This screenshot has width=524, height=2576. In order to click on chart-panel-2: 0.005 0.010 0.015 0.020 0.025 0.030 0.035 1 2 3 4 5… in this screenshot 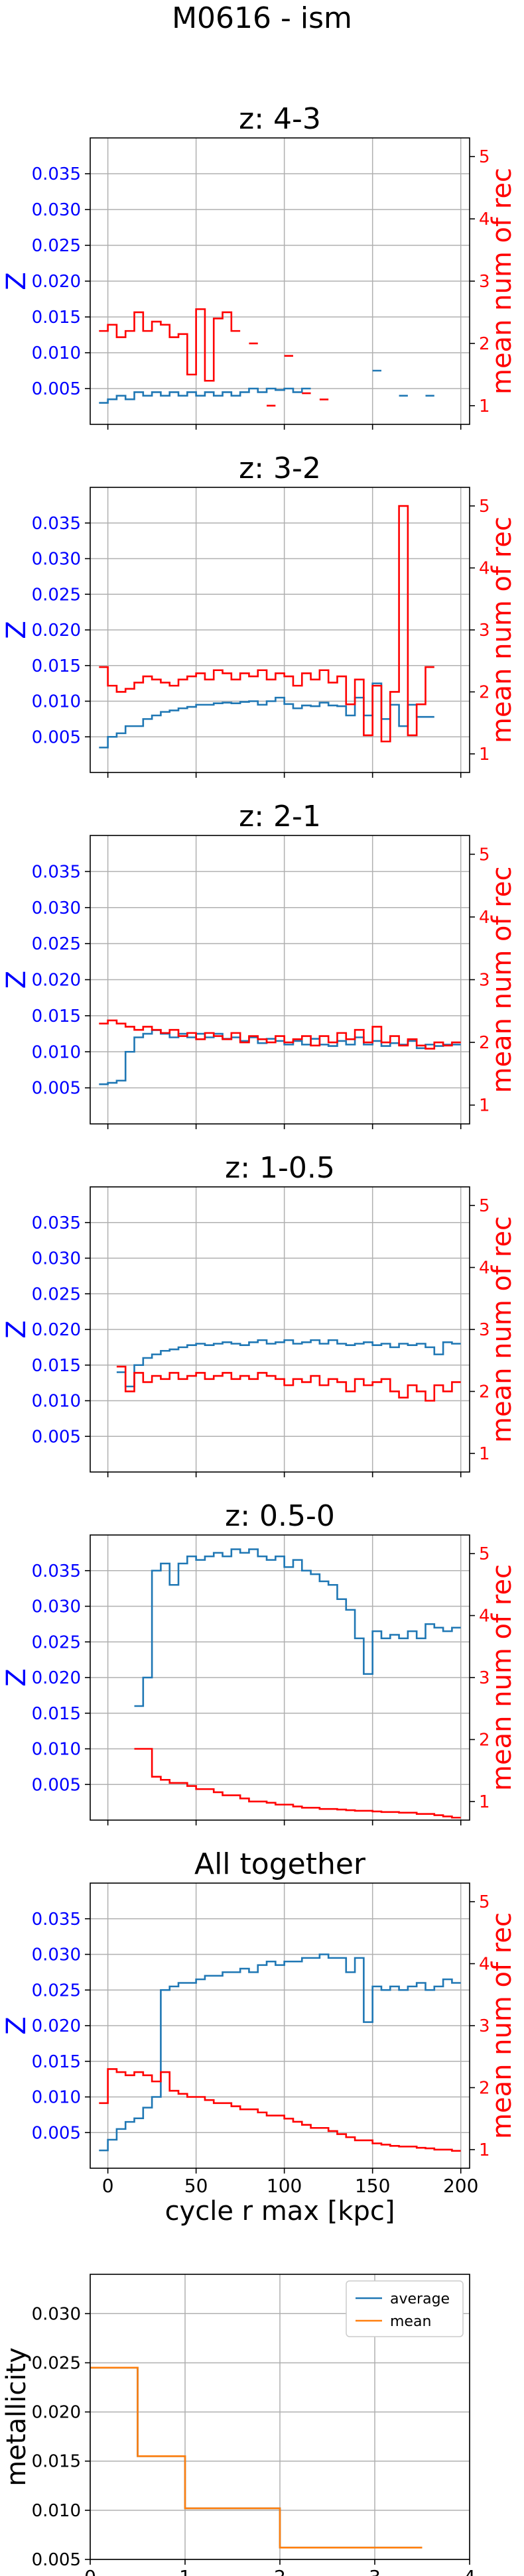, I will do `click(259, 615)`.